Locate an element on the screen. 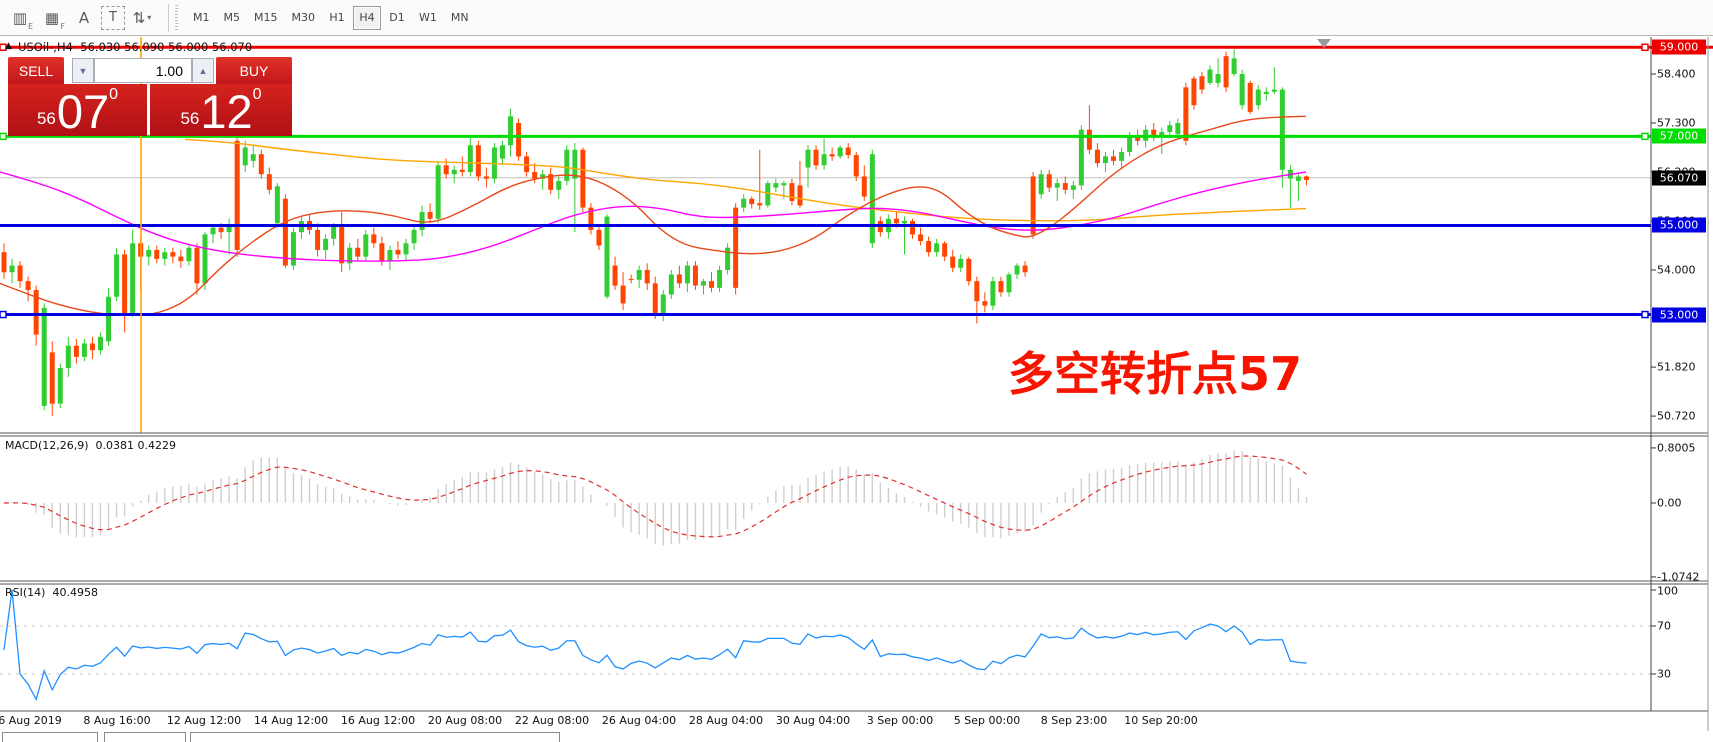 This screenshot has height=742, width=1713. one-click-trade-panel: SELL ▼ ▲ BUY 56 07 0 56 12 0 is located at coordinates (150, 96).